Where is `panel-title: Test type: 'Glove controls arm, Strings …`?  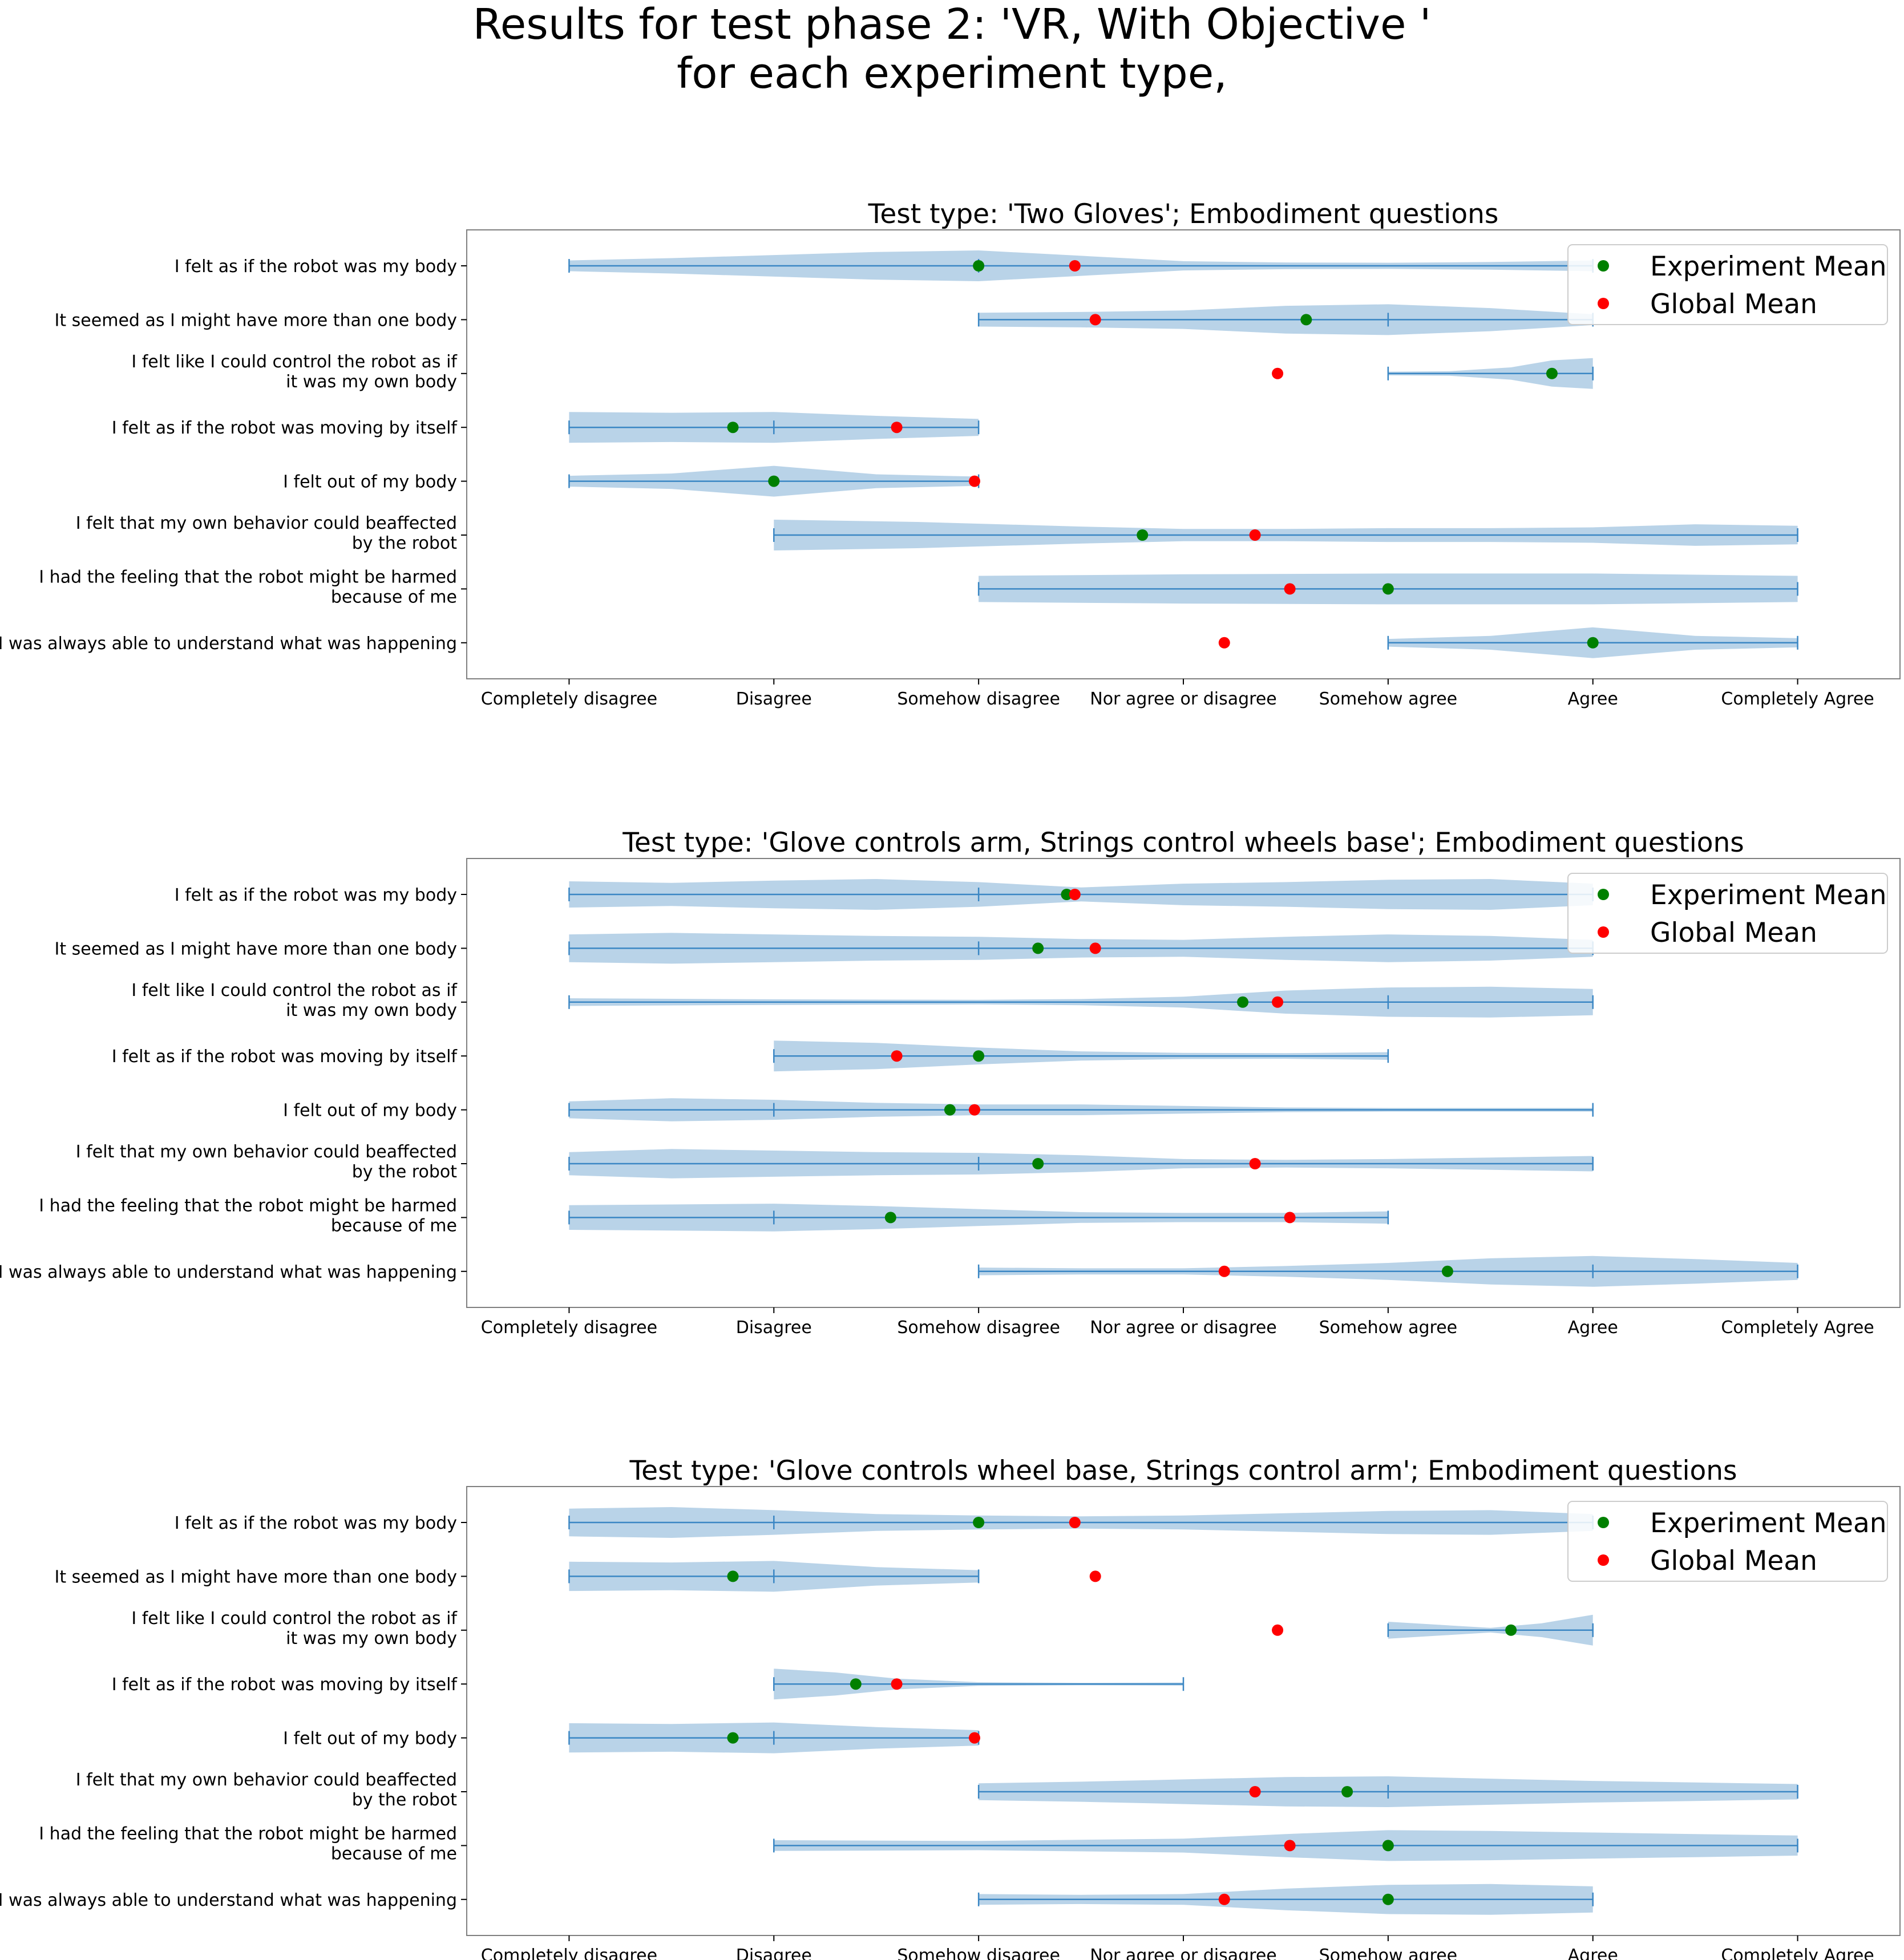
panel-title: Test type: 'Glove controls arm, Strings … is located at coordinates (1183, 842).